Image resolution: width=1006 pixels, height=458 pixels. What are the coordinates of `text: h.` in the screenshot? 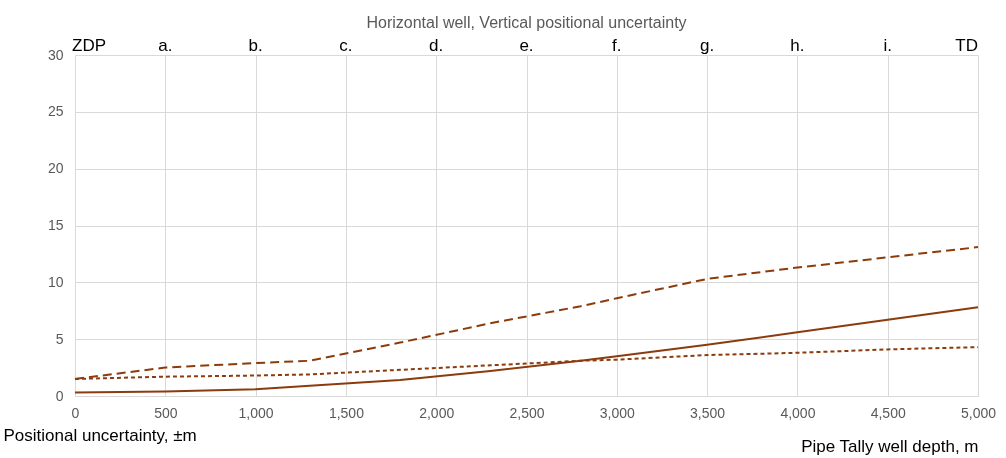 It's located at (797, 45).